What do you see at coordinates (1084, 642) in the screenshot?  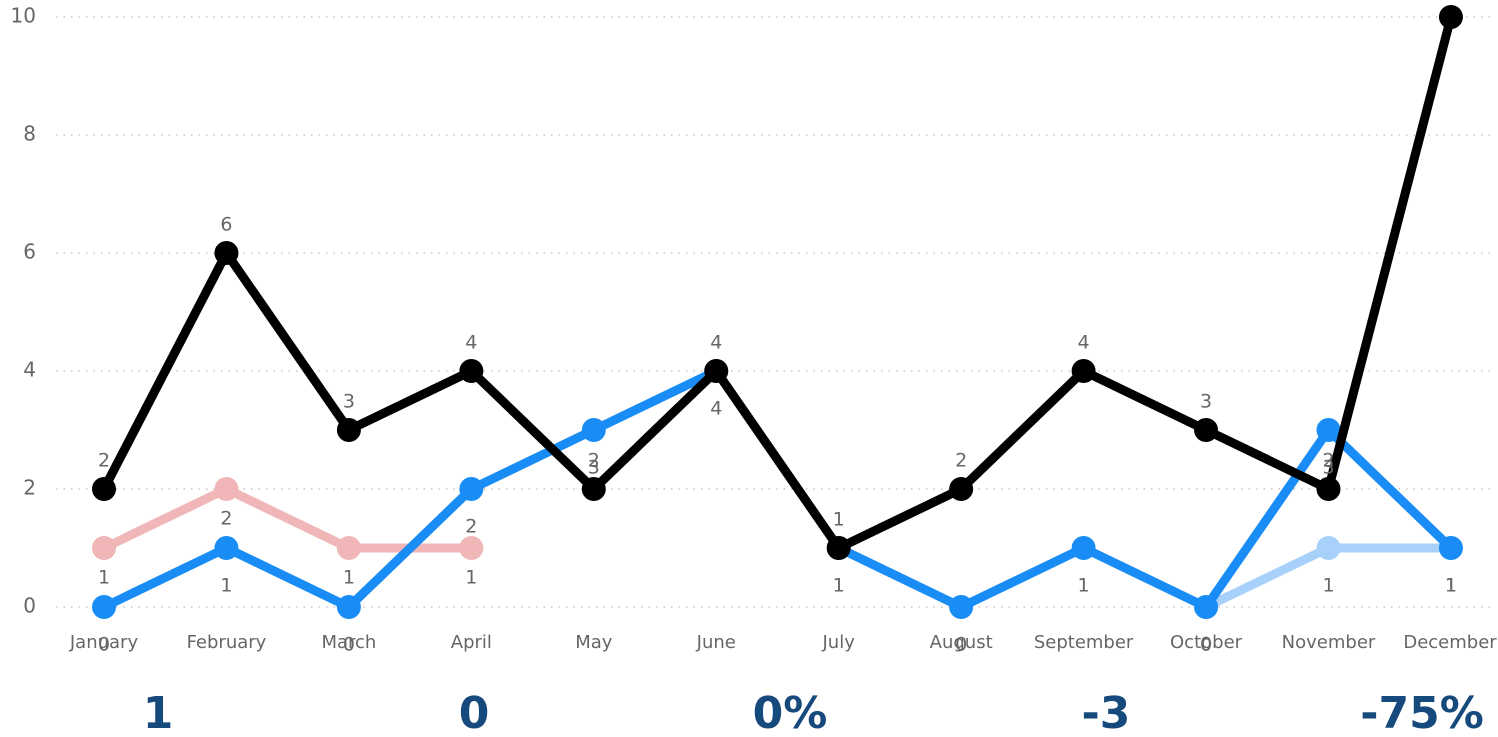 I see `x-tick-label: September` at bounding box center [1084, 642].